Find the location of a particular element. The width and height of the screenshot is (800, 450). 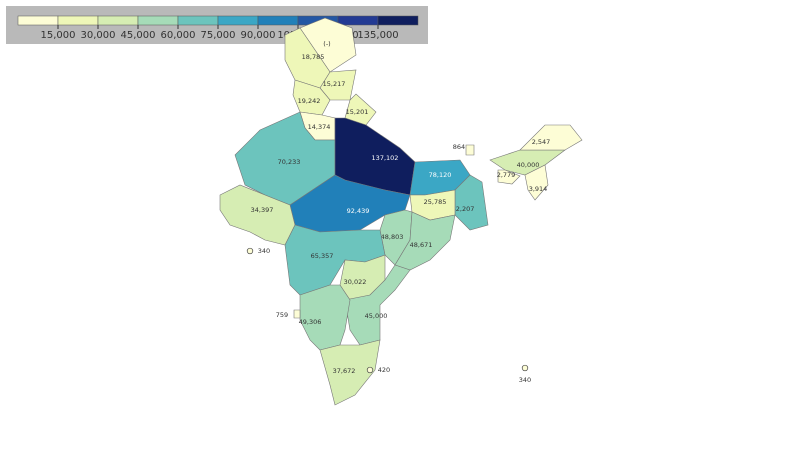

region-value-label: 864 is located at coordinates (459, 147).